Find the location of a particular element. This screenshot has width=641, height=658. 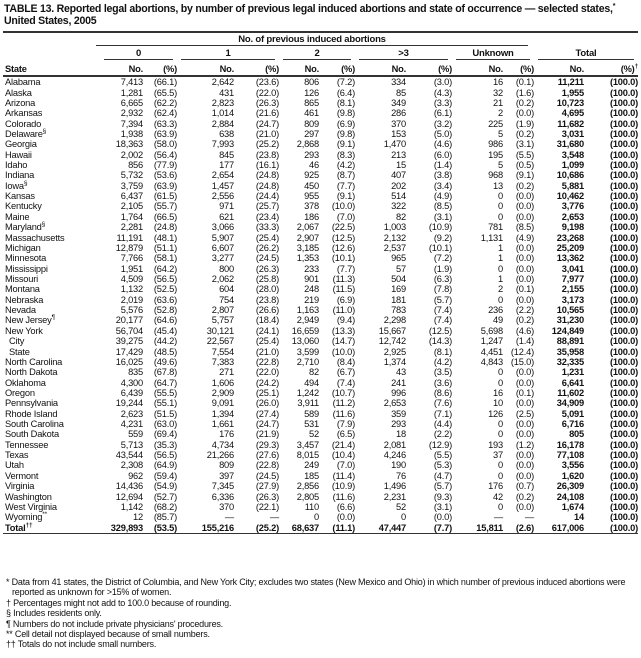

count-unknown: 1 is located at coordinates (500, 258).